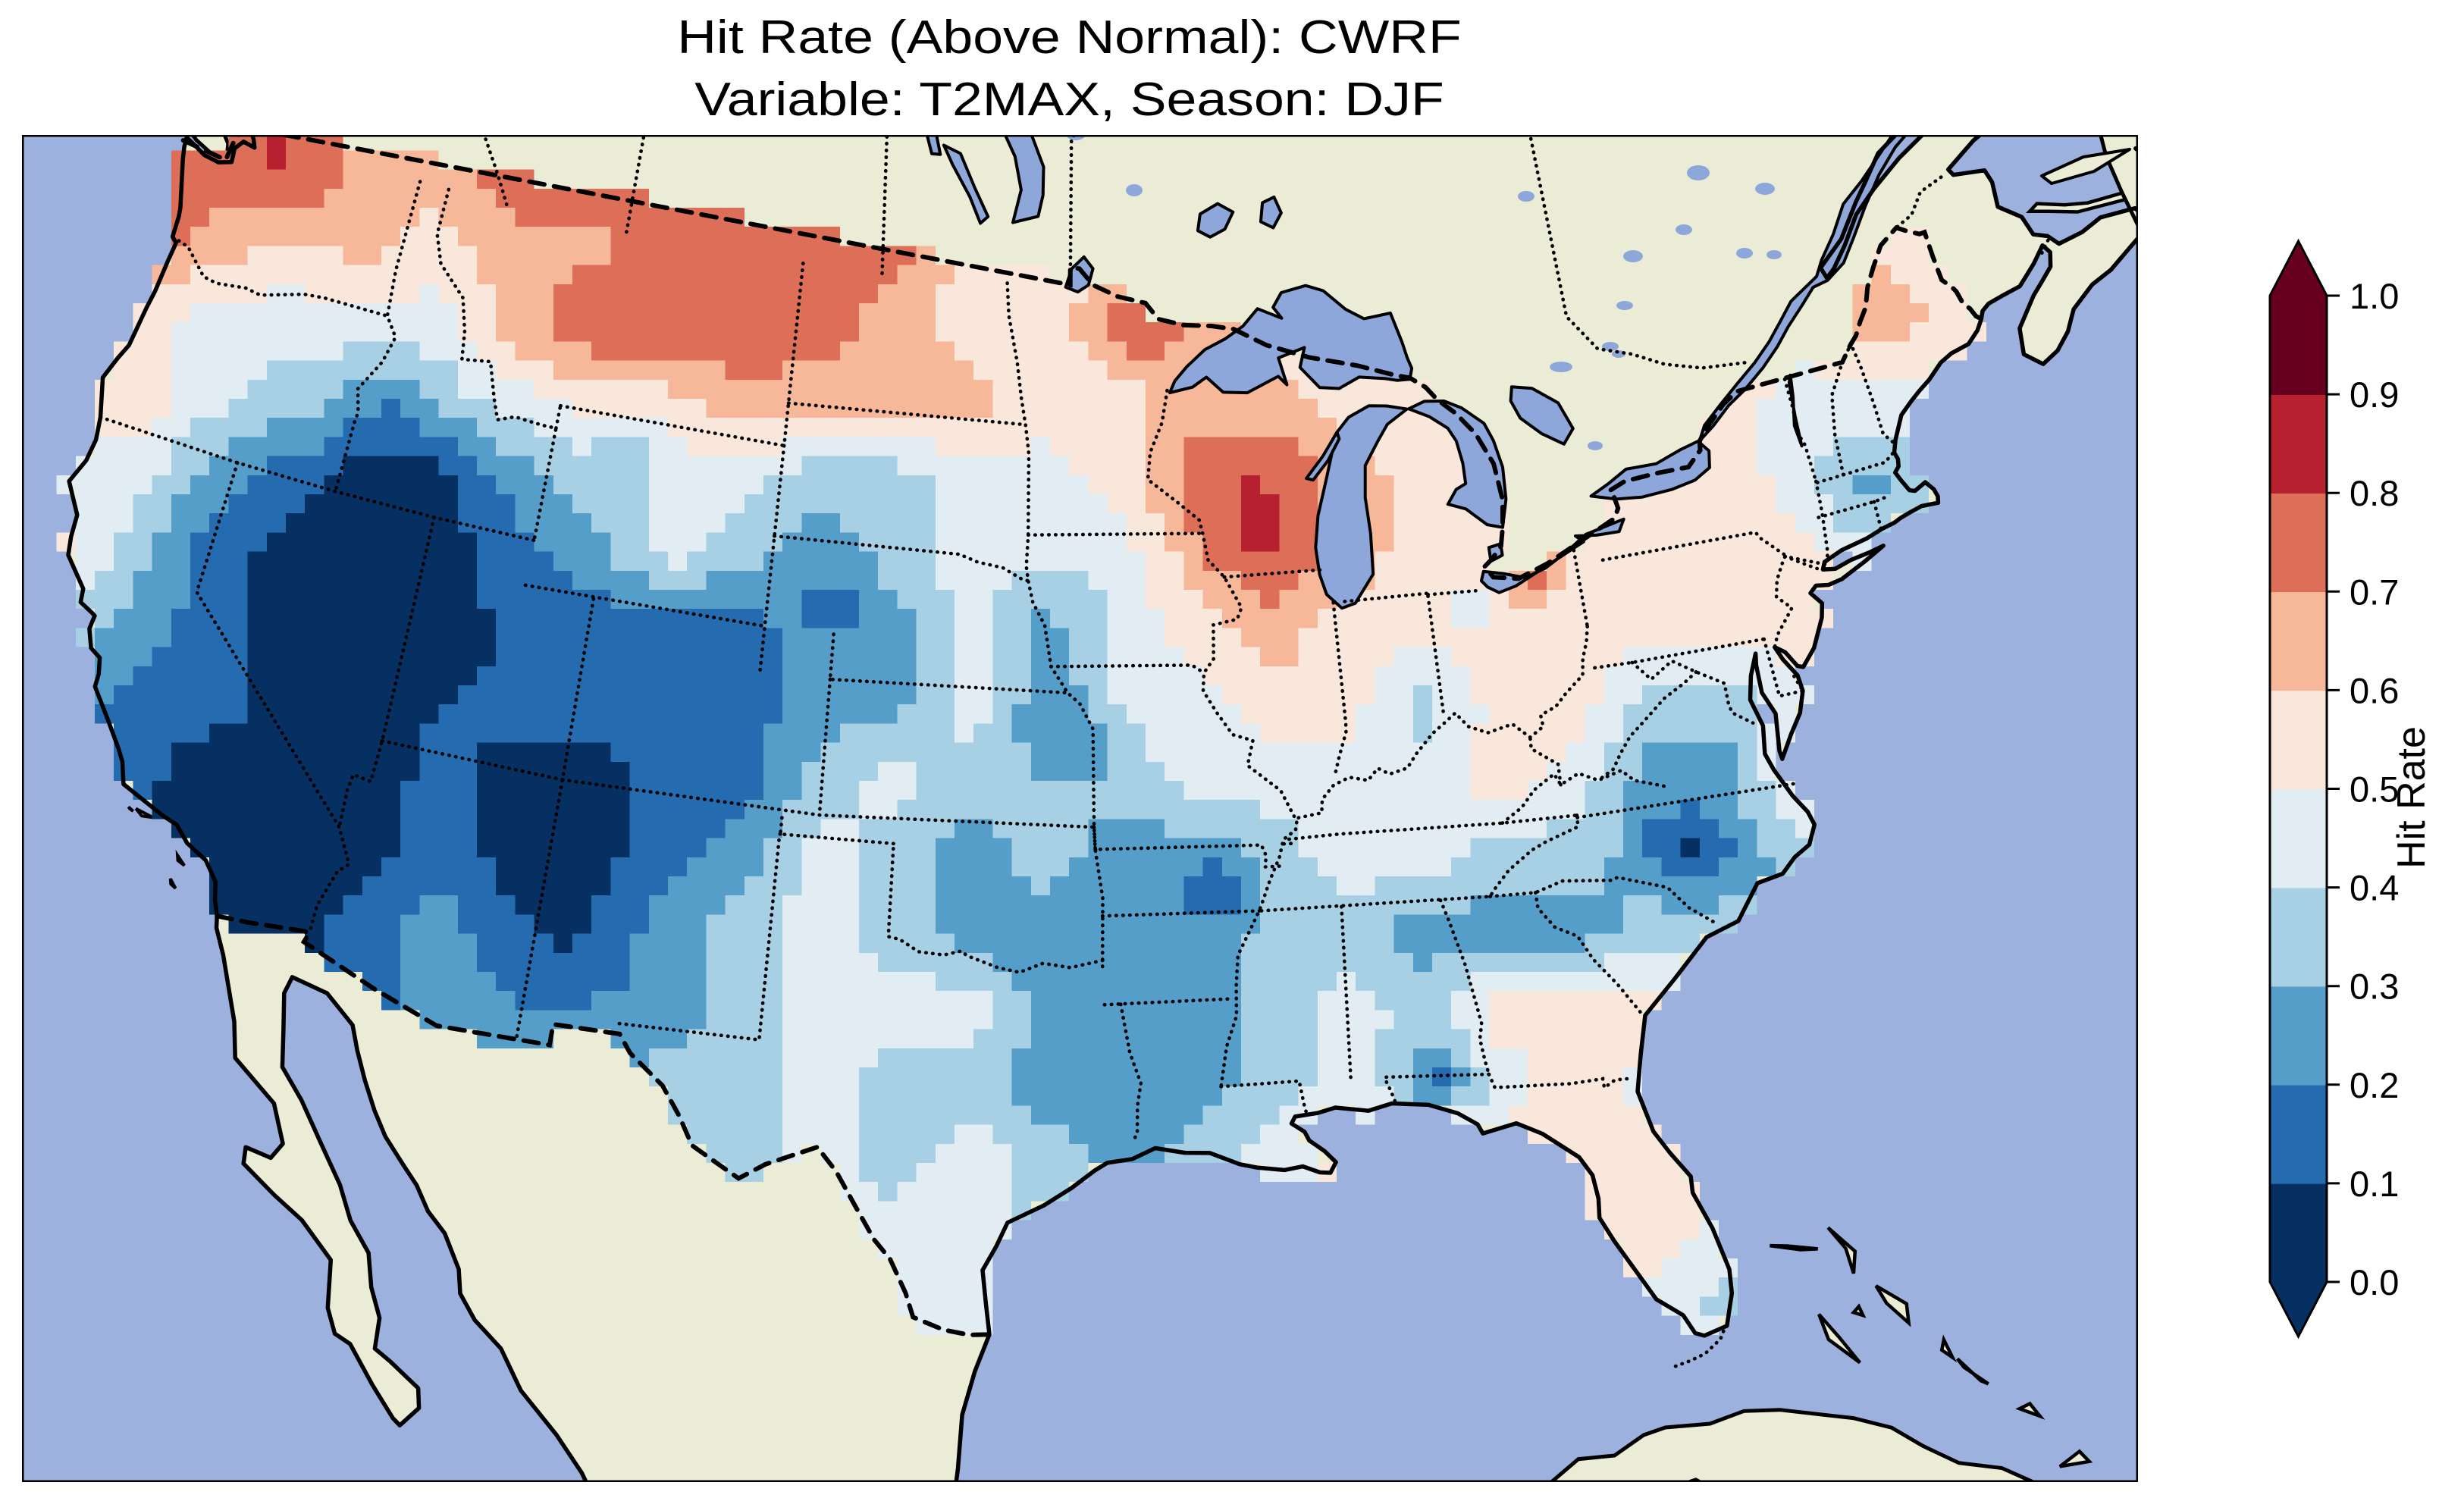 This screenshot has width=2464, height=1498. What do you see at coordinates (2374, 888) in the screenshot?
I see `svg-text: 0.4` at bounding box center [2374, 888].